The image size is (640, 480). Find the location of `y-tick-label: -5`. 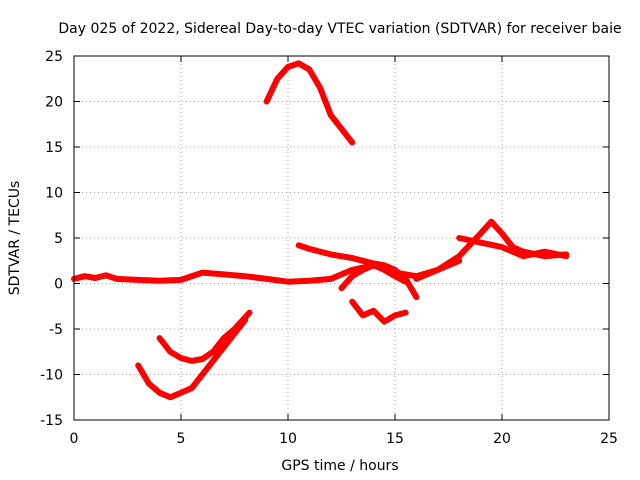

y-tick-label: -5 is located at coordinates (56, 330).